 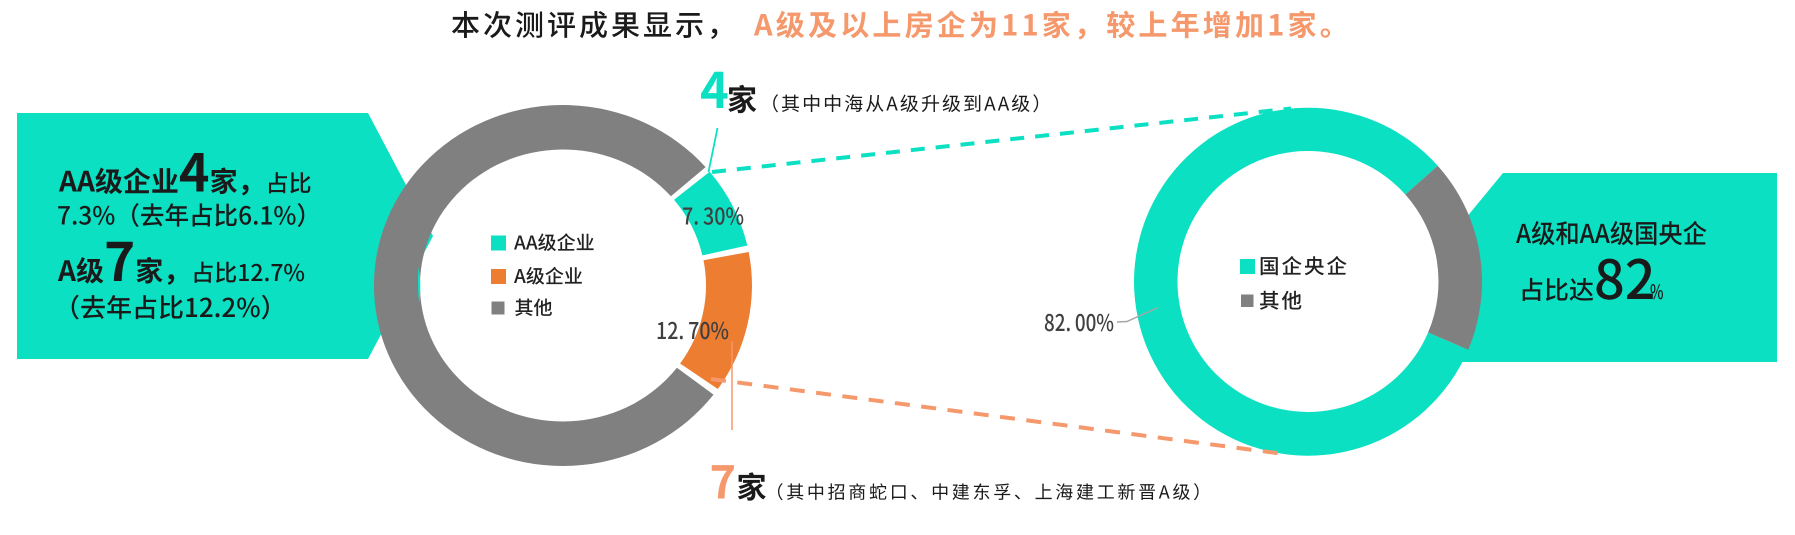 I want to click on svg-text: 7, so click(x=723, y=479).